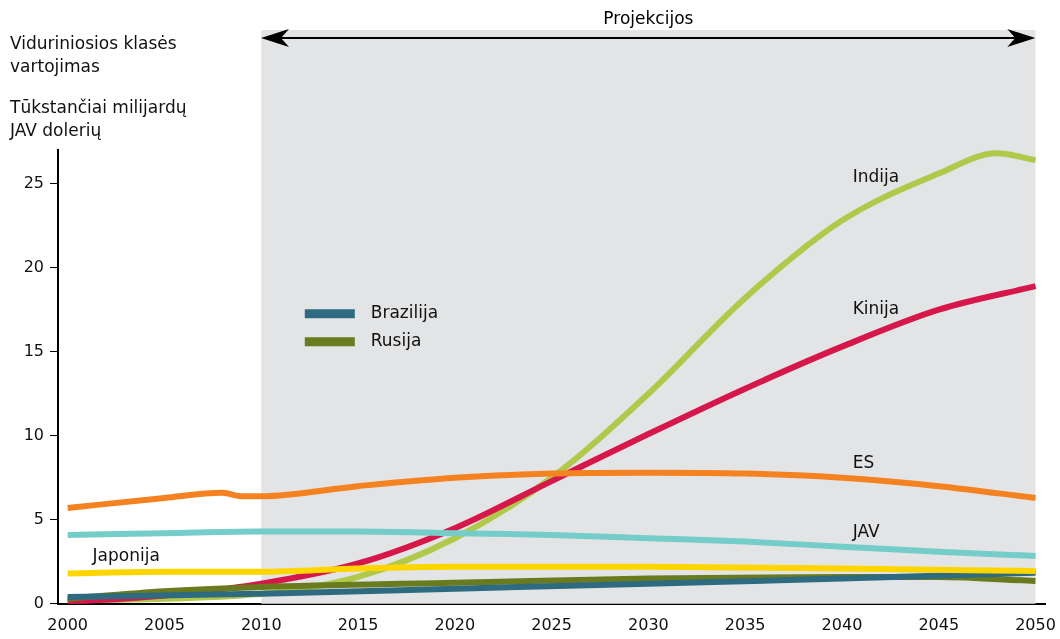 Image resolution: width=1060 pixels, height=639 pixels. I want to click on x-tick-label: 2010, so click(261, 624).